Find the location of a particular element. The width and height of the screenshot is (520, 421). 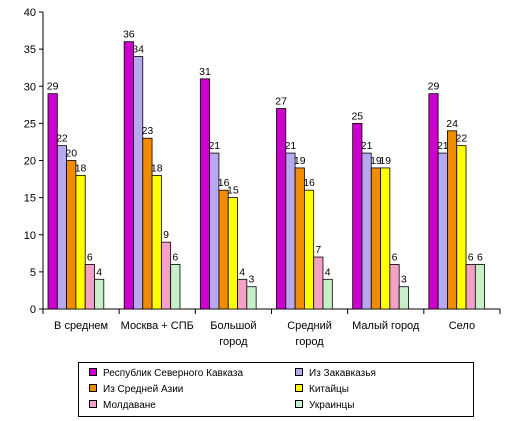

x-tick-label: Средний is located at coordinates (309, 326).